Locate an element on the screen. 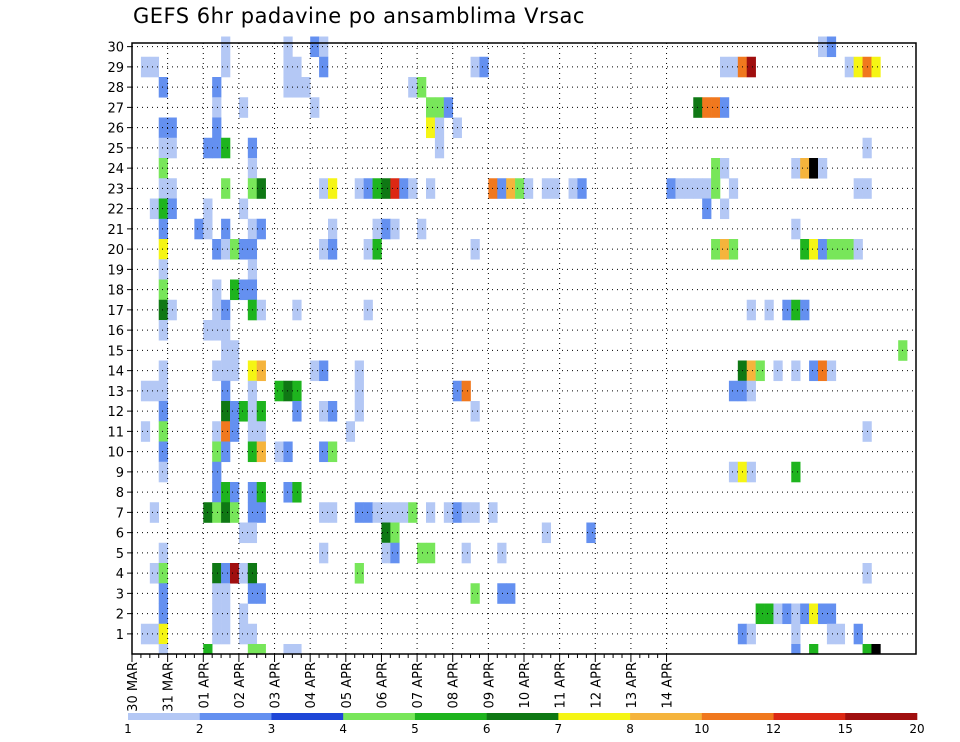  x-tick-label: 02 APR is located at coordinates (240, 685).